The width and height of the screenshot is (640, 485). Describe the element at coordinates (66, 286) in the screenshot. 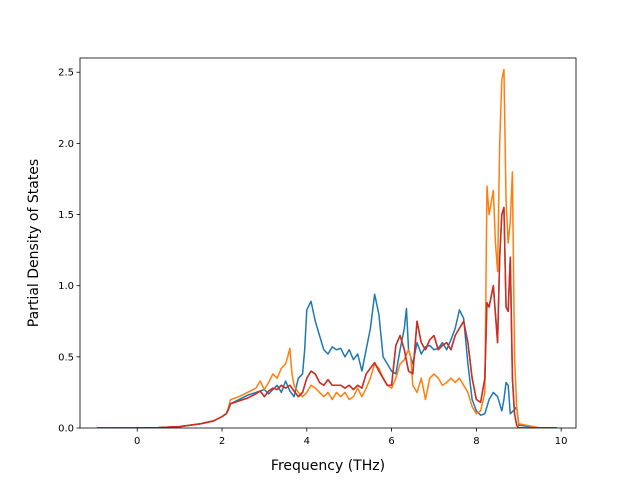

I see `y-tick-label: 1.0` at that location.